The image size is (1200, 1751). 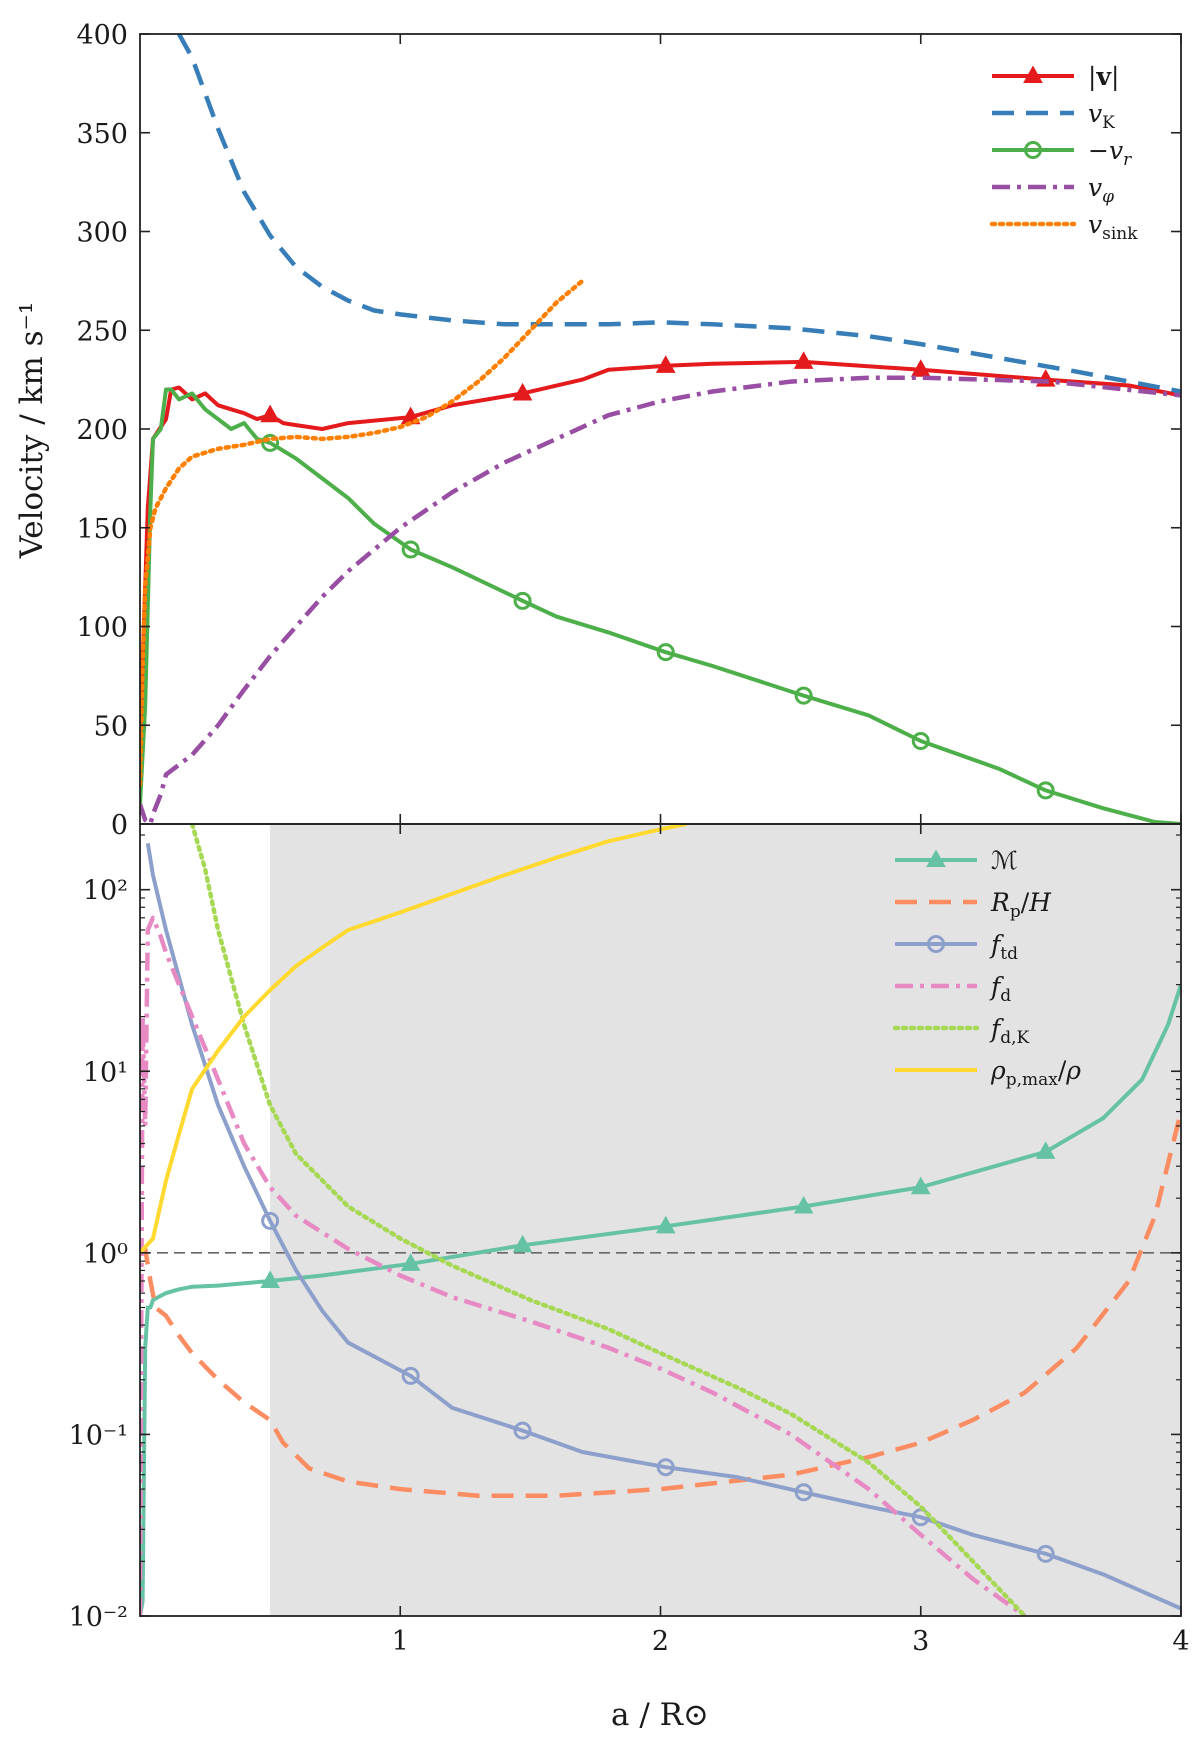 What do you see at coordinates (1103, 77) in the screenshot?
I see `top-legend-v-label: |v|` at bounding box center [1103, 77].